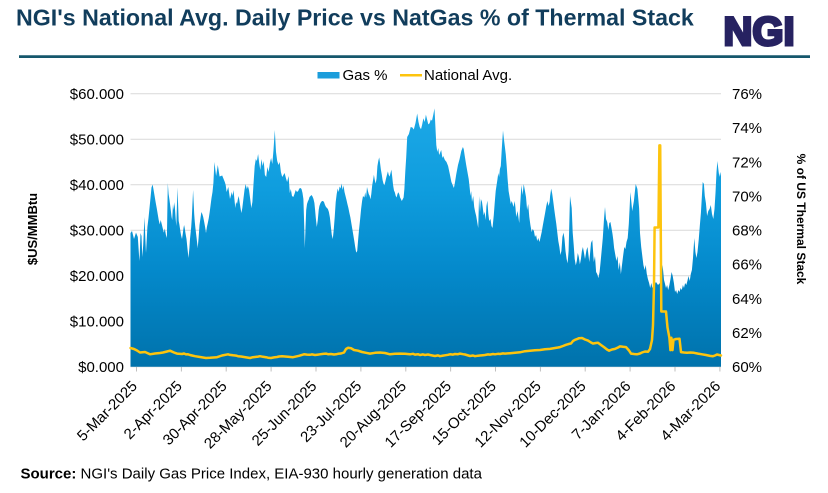 The width and height of the screenshot is (828, 493). Describe the element at coordinates (747, 231) in the screenshot. I see `svg-text: 68%` at that location.